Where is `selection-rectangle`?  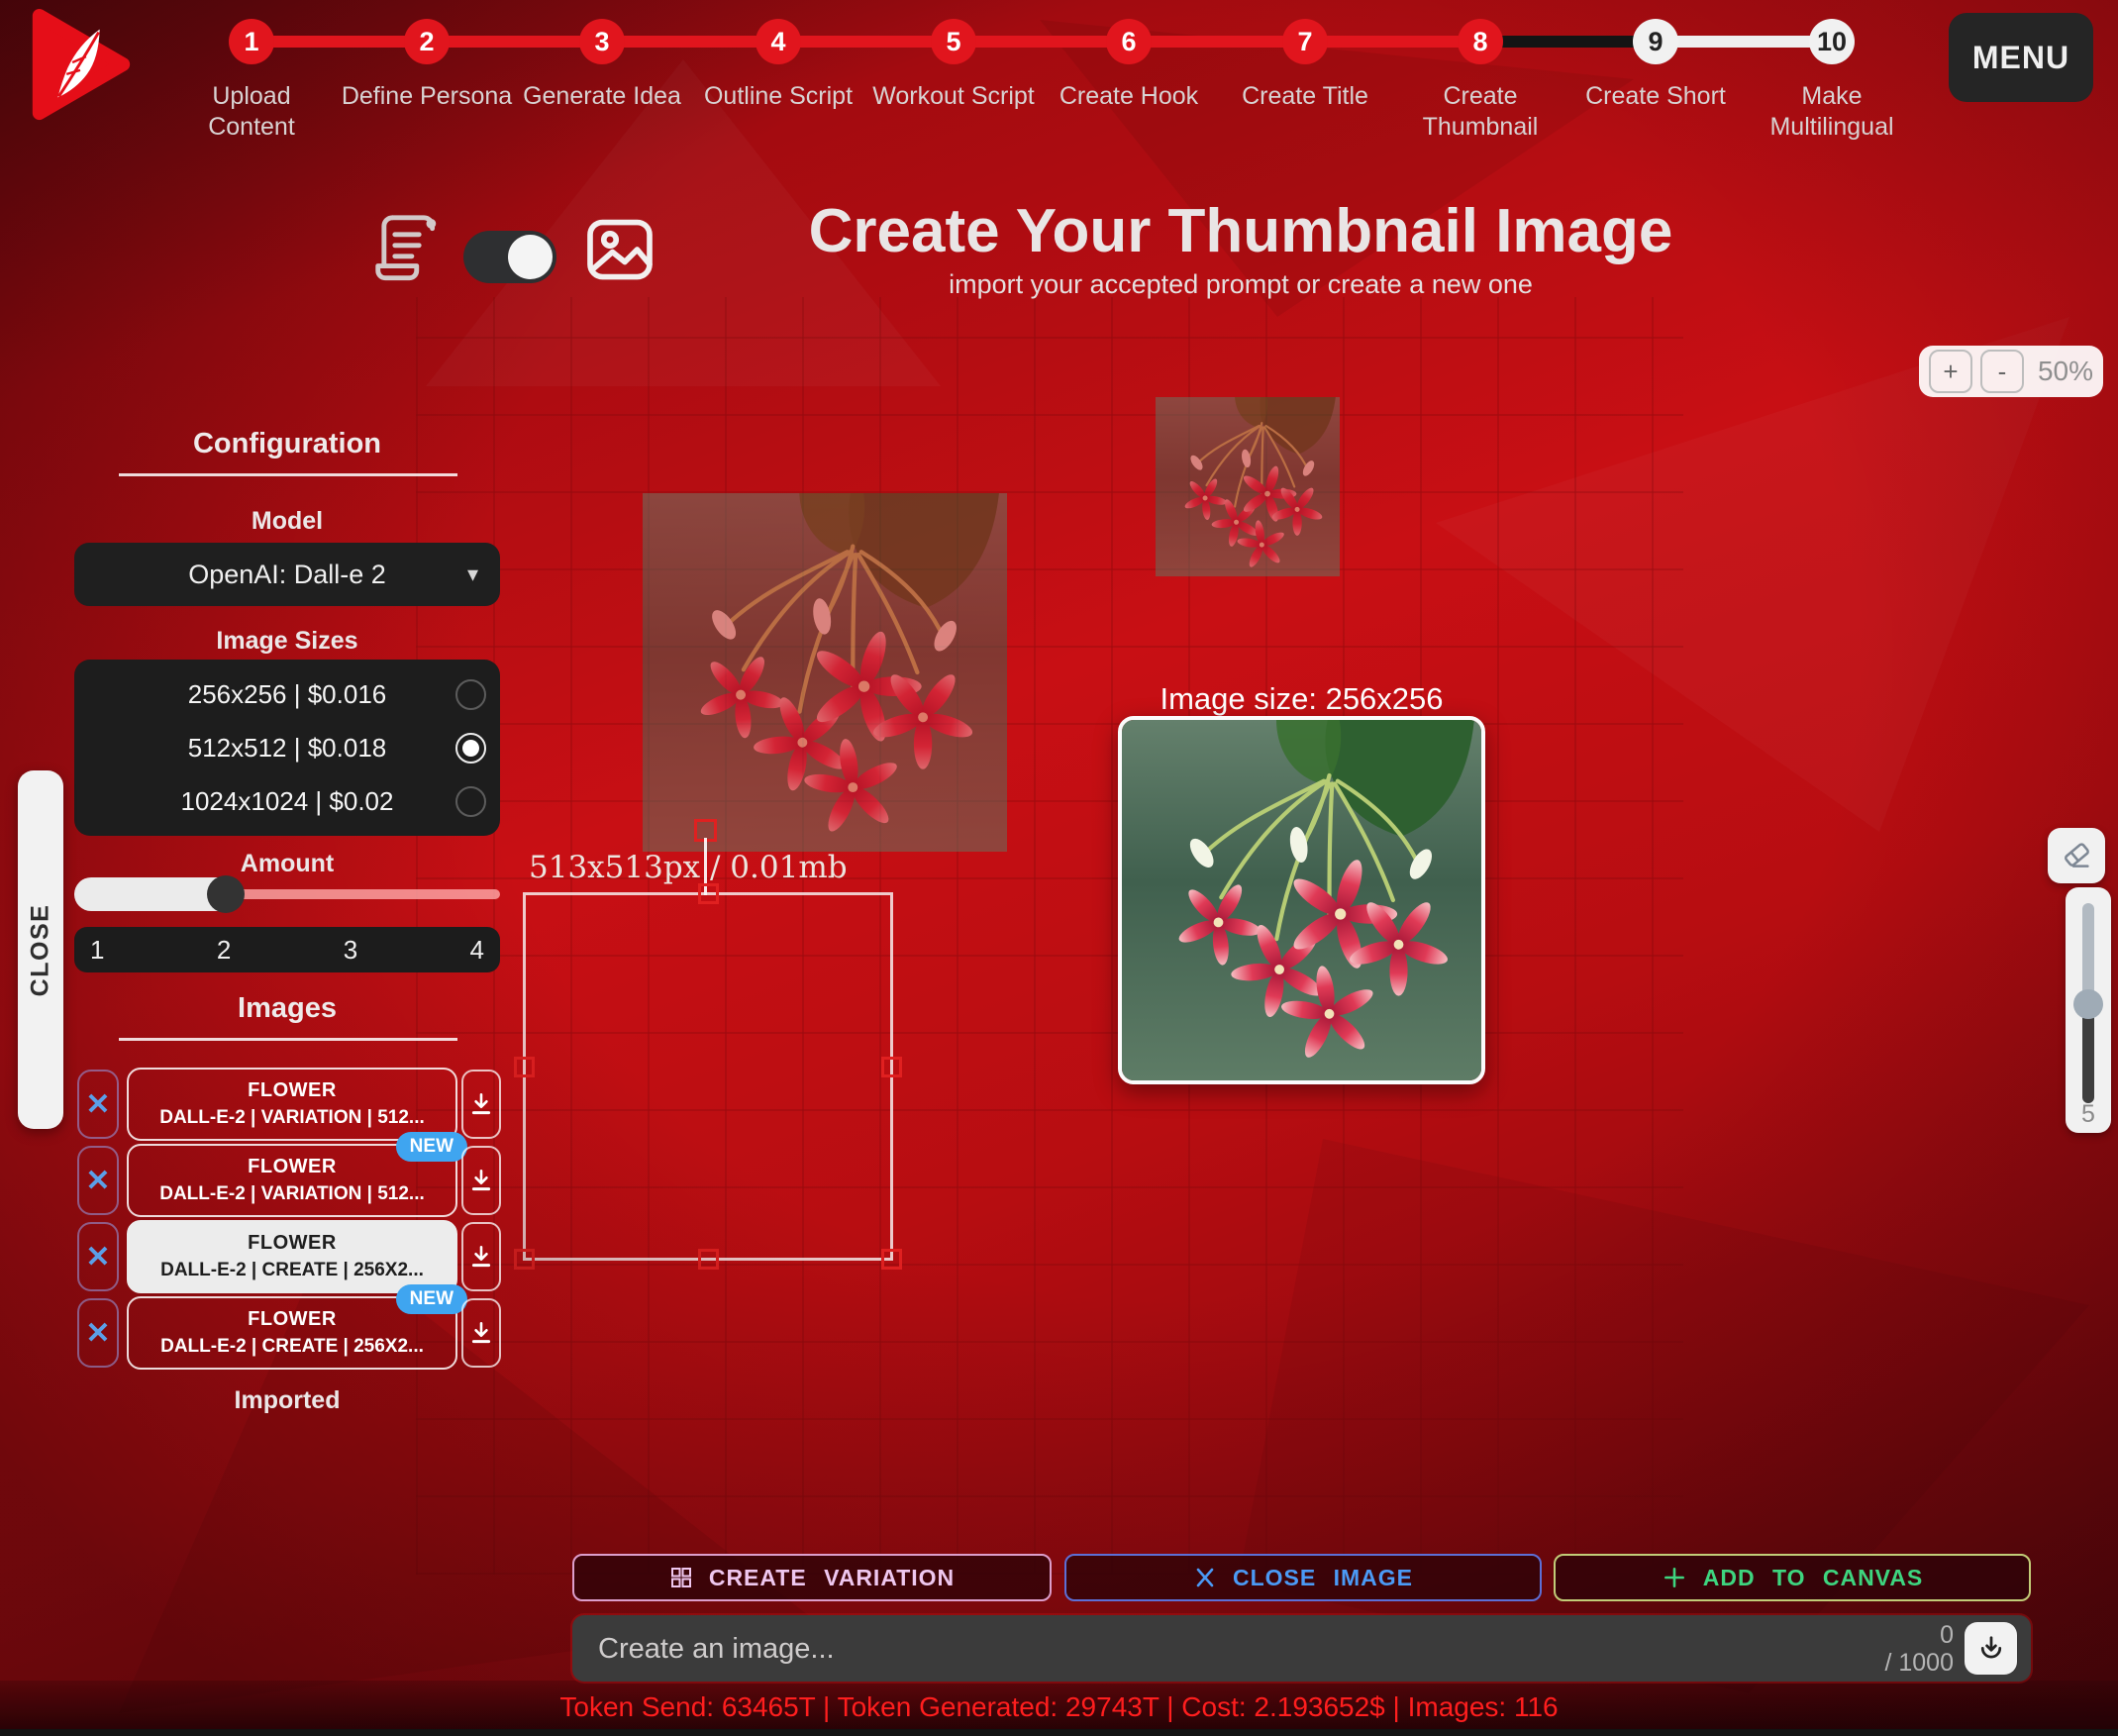 selection-rectangle is located at coordinates (708, 1076).